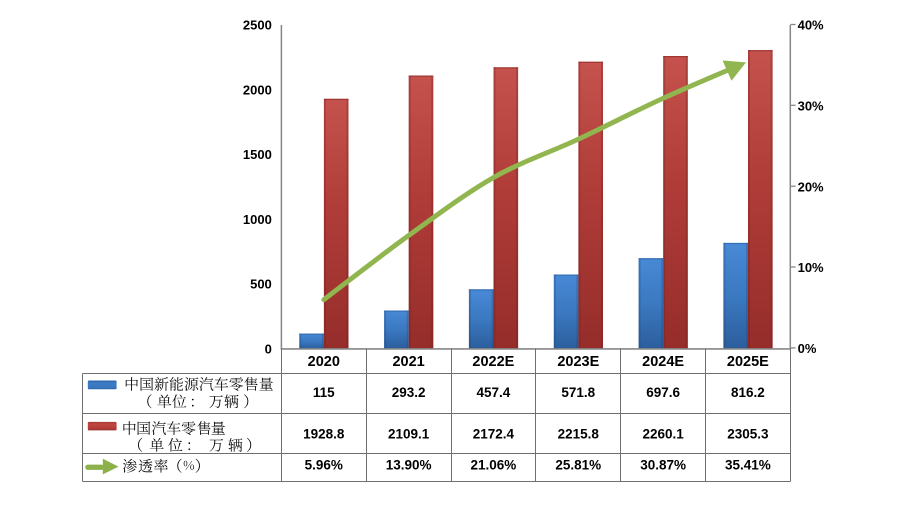 The height and width of the screenshot is (511, 900). What do you see at coordinates (748, 465) in the screenshot?
I see `svg-text: 35.41%` at bounding box center [748, 465].